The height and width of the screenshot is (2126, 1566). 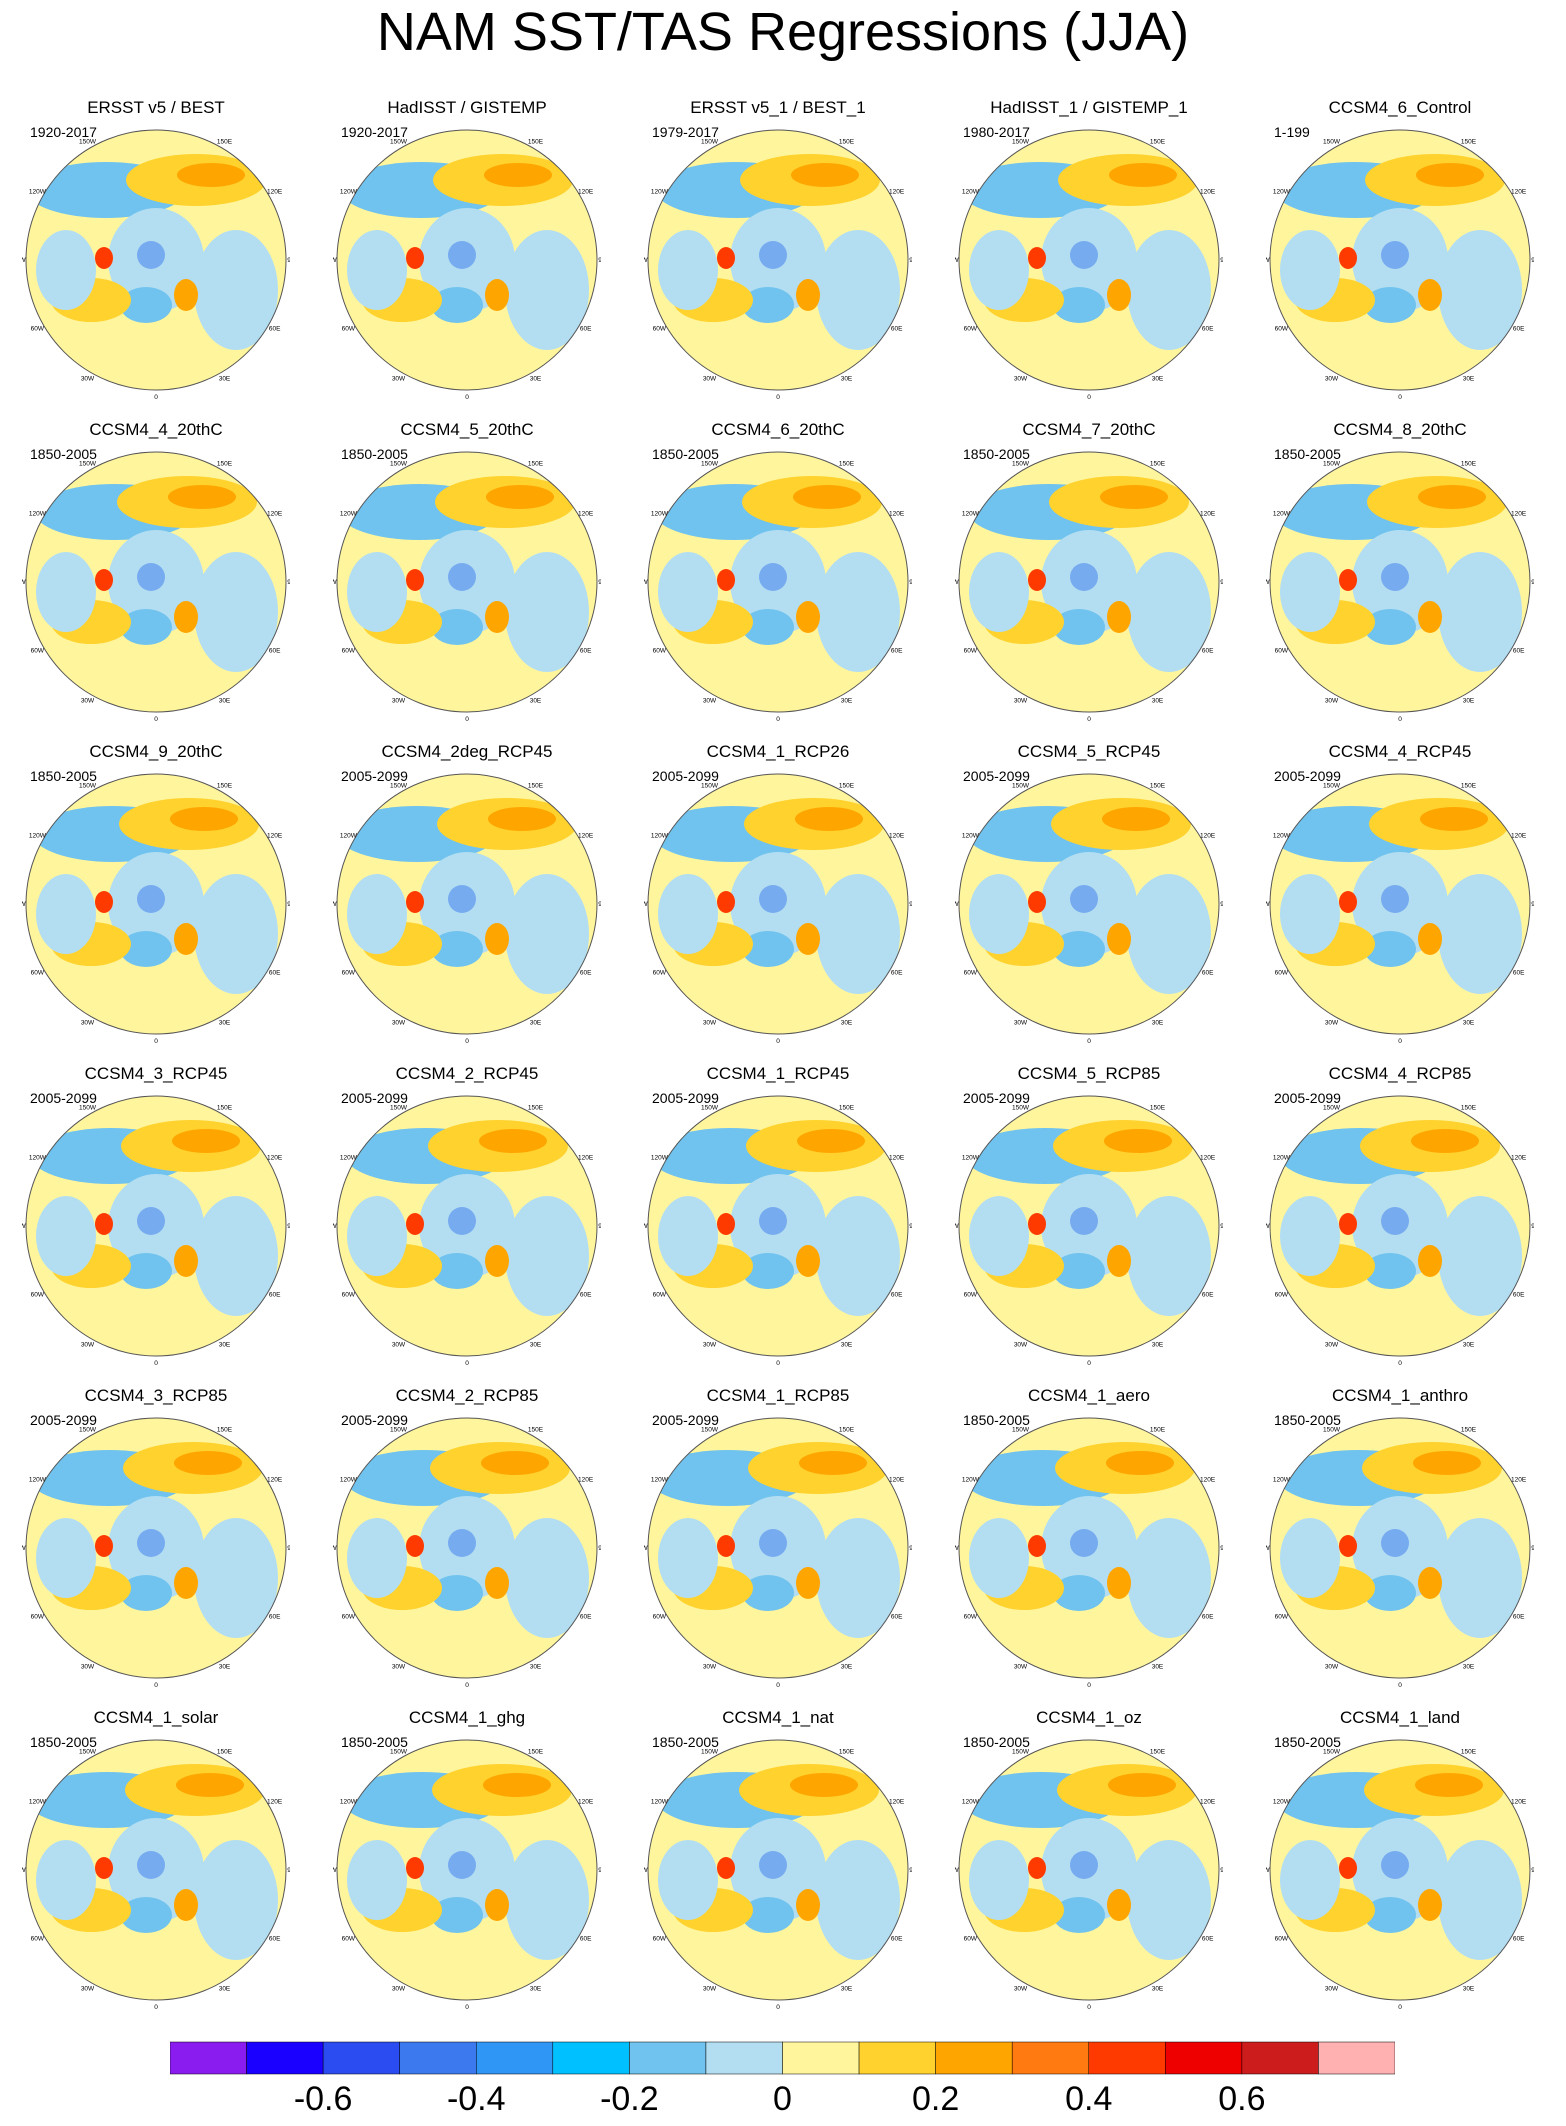 I want to click on panel-title: CCSM4_1_RCP45, so click(x=778, y=1073).